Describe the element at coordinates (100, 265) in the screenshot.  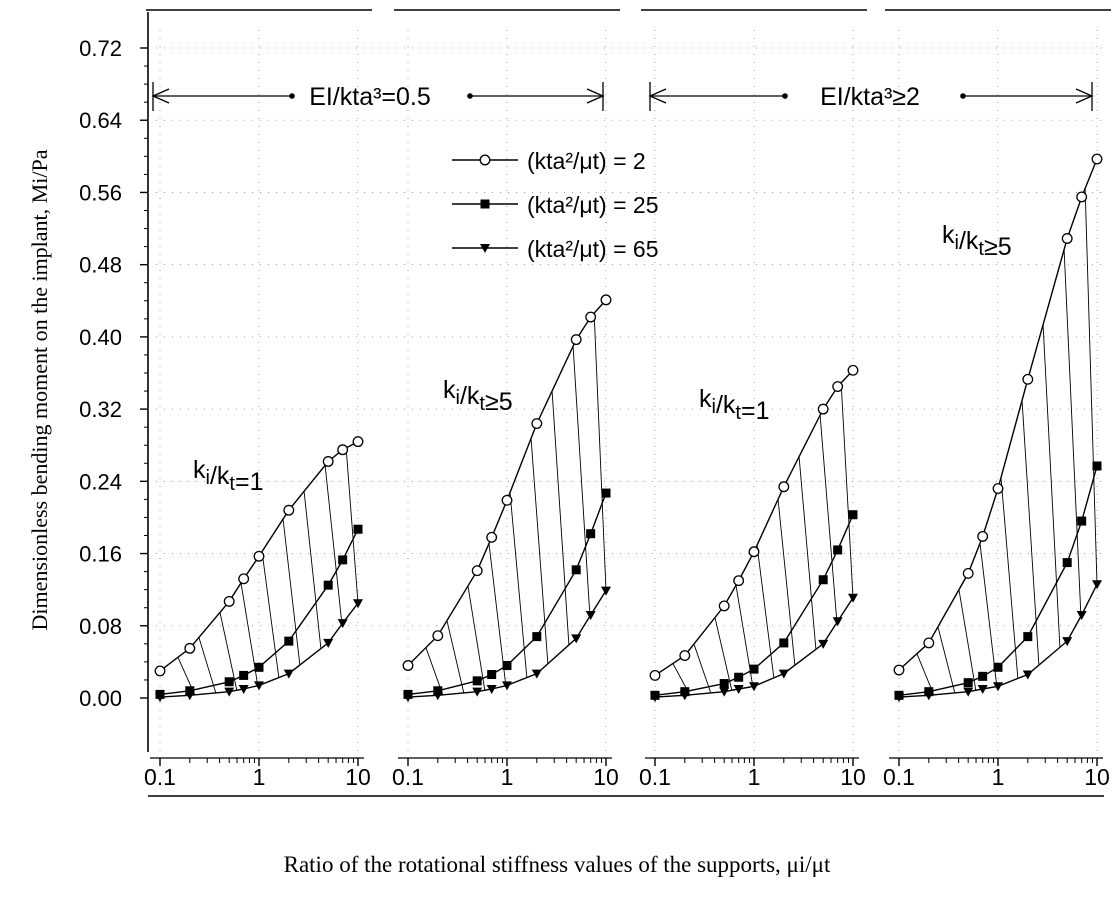
I see `y-tick-label-6: 0.48` at that location.